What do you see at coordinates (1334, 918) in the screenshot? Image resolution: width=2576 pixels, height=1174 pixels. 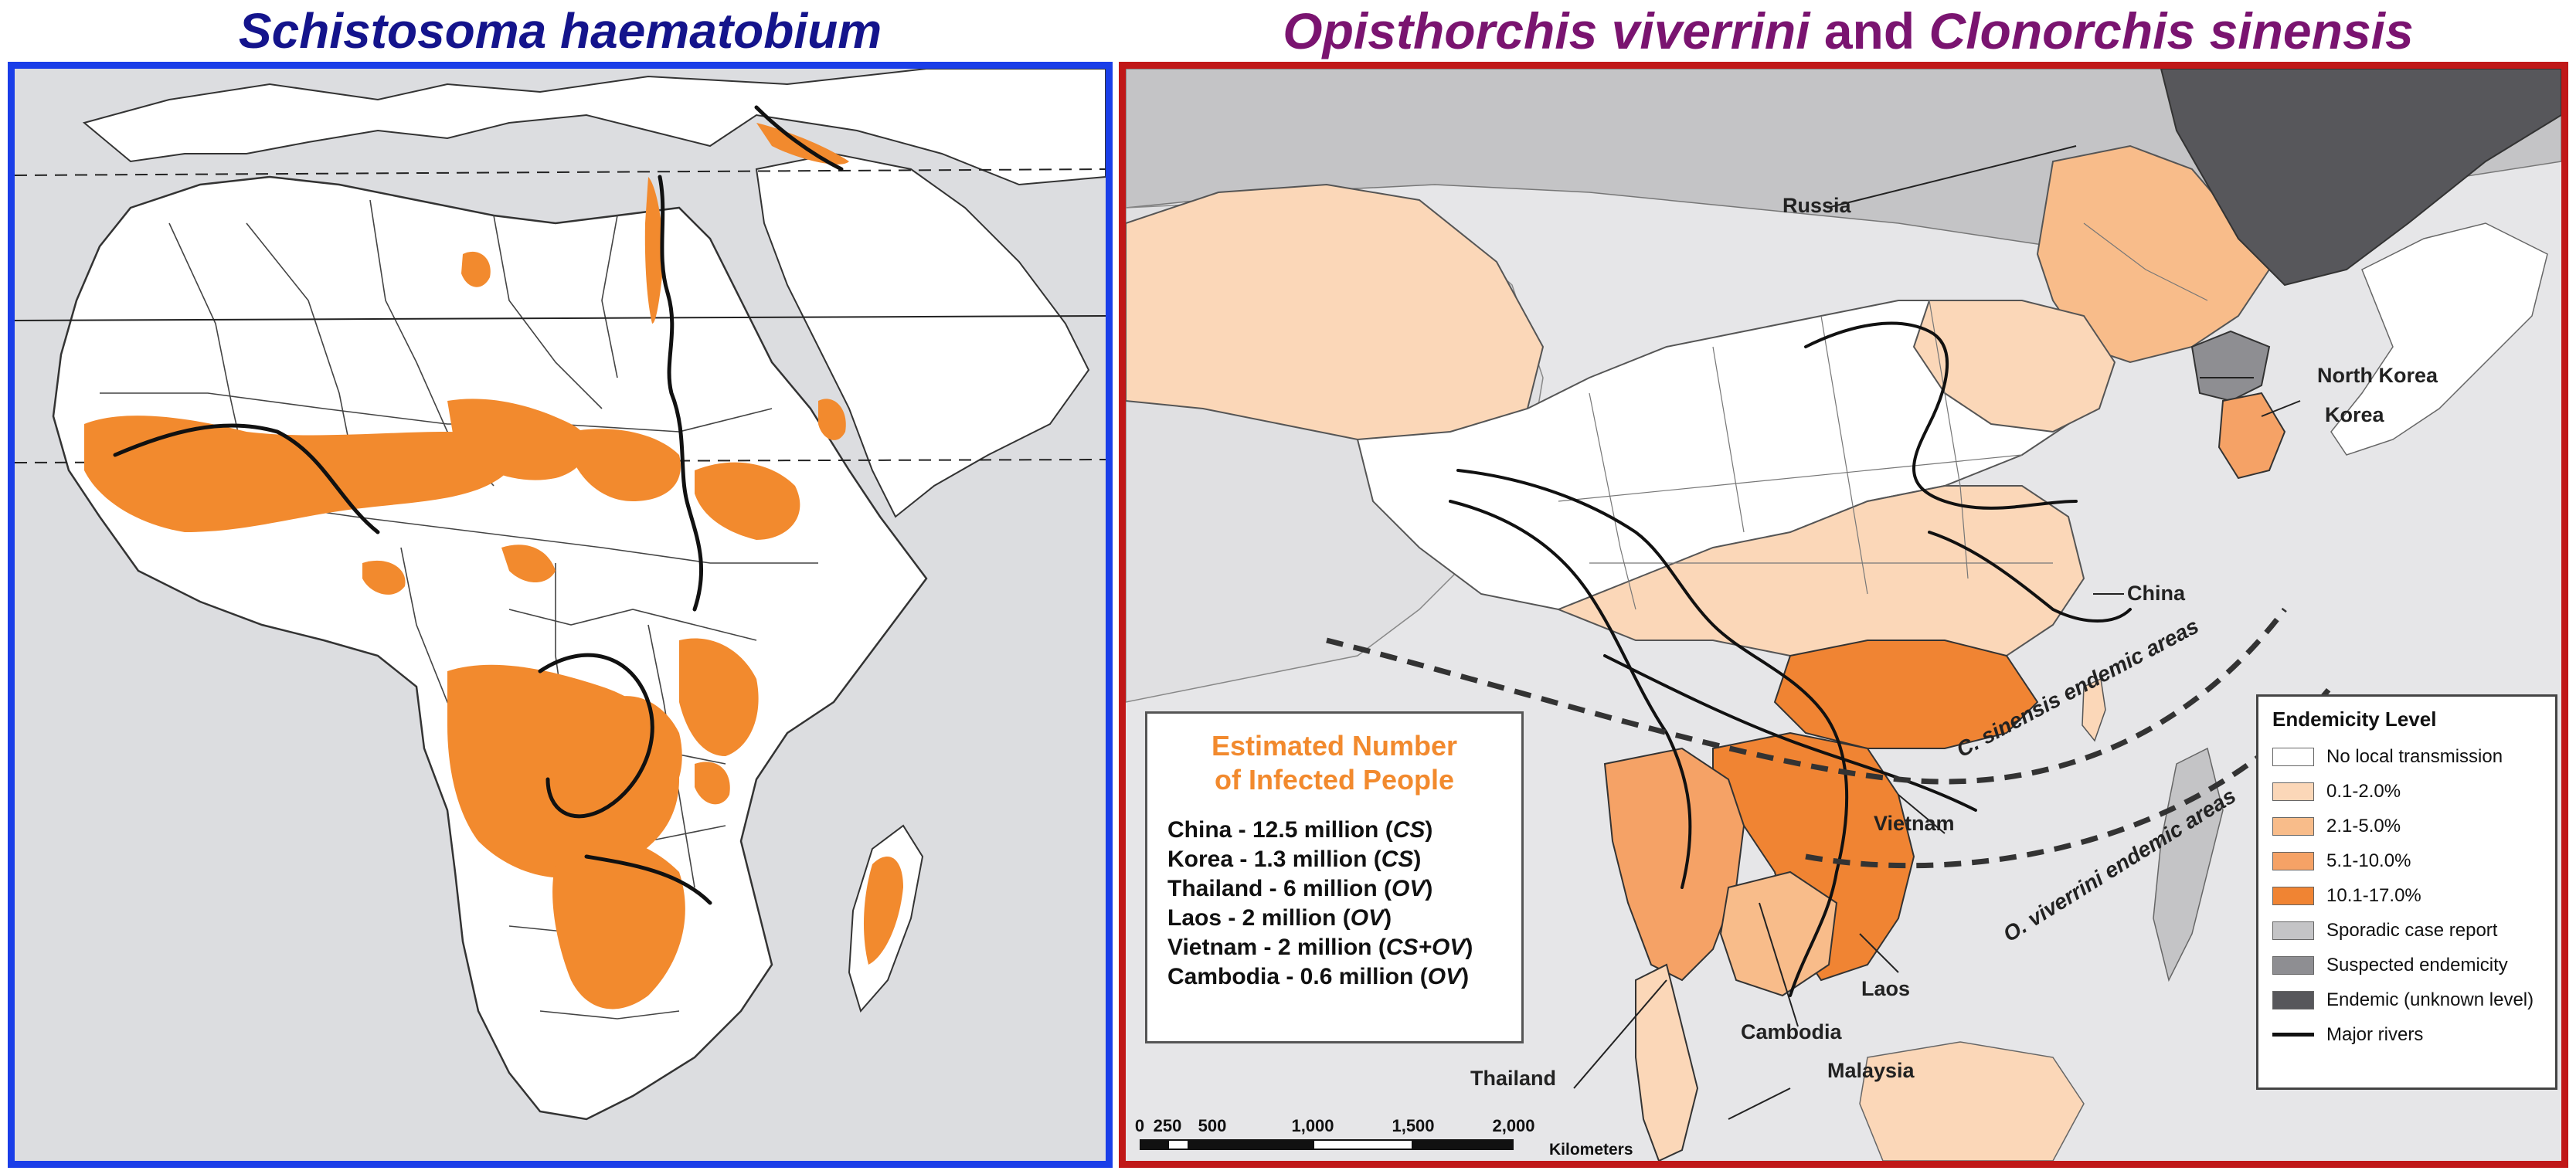 I see `infected-row-laos: Laos - 2 million (OV)` at bounding box center [1334, 918].